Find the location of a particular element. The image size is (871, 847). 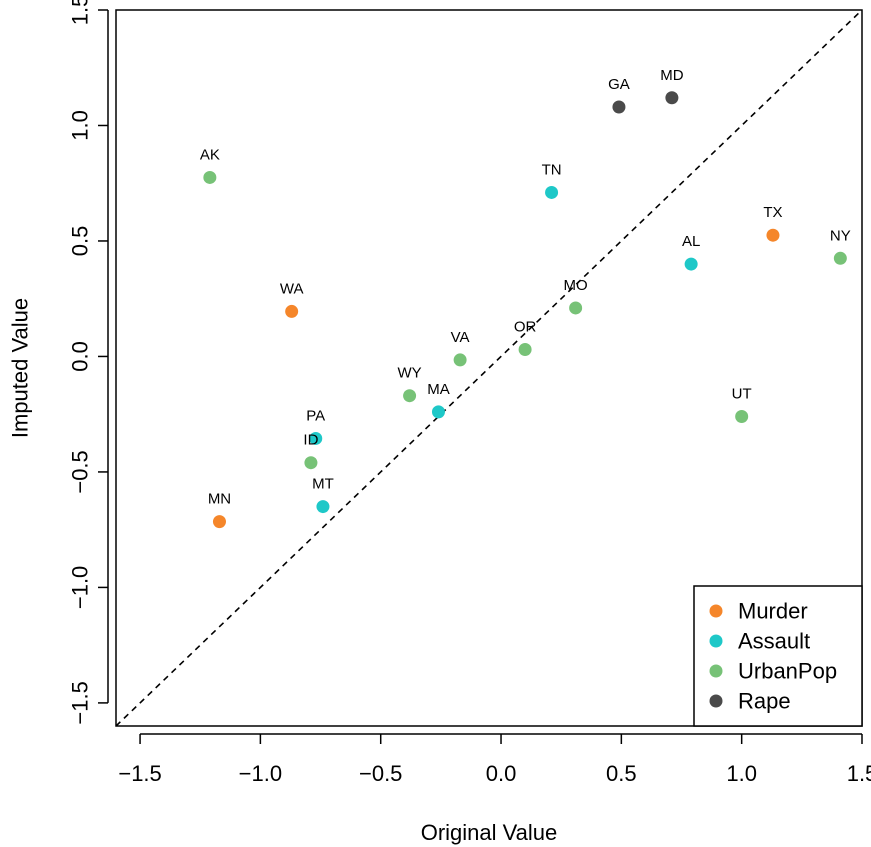

x-tick-label: 1.5 is located at coordinates (859, 773).